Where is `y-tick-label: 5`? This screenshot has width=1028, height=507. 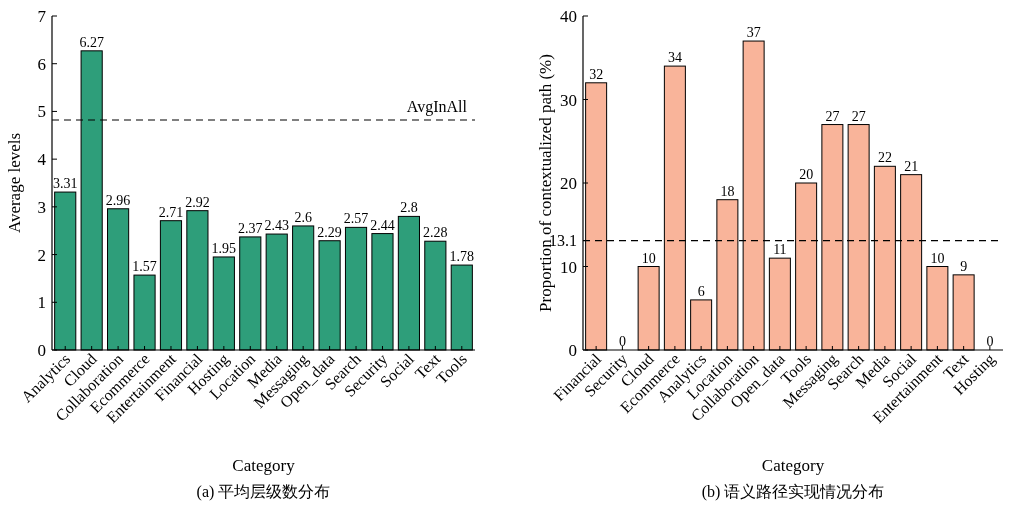 y-tick-label: 5 is located at coordinates (41, 112).